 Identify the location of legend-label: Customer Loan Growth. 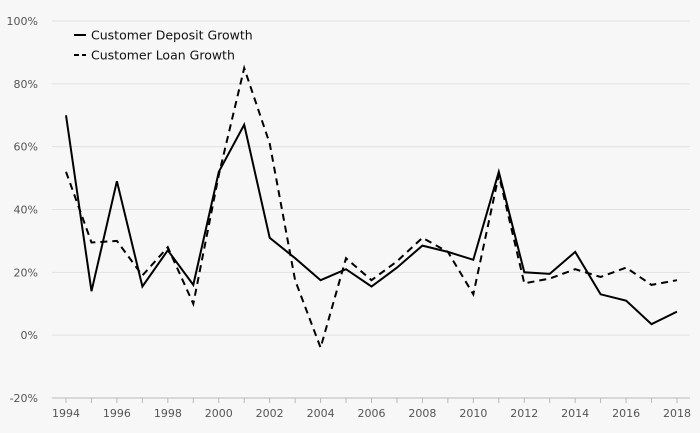
(163, 55).